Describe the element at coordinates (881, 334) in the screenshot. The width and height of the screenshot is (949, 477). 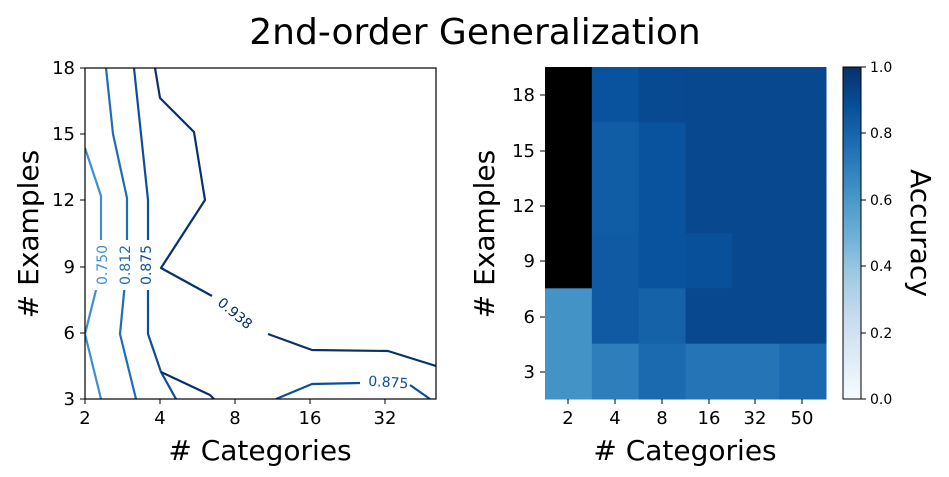
I see `colorbar-tick-label: 0.2` at that location.